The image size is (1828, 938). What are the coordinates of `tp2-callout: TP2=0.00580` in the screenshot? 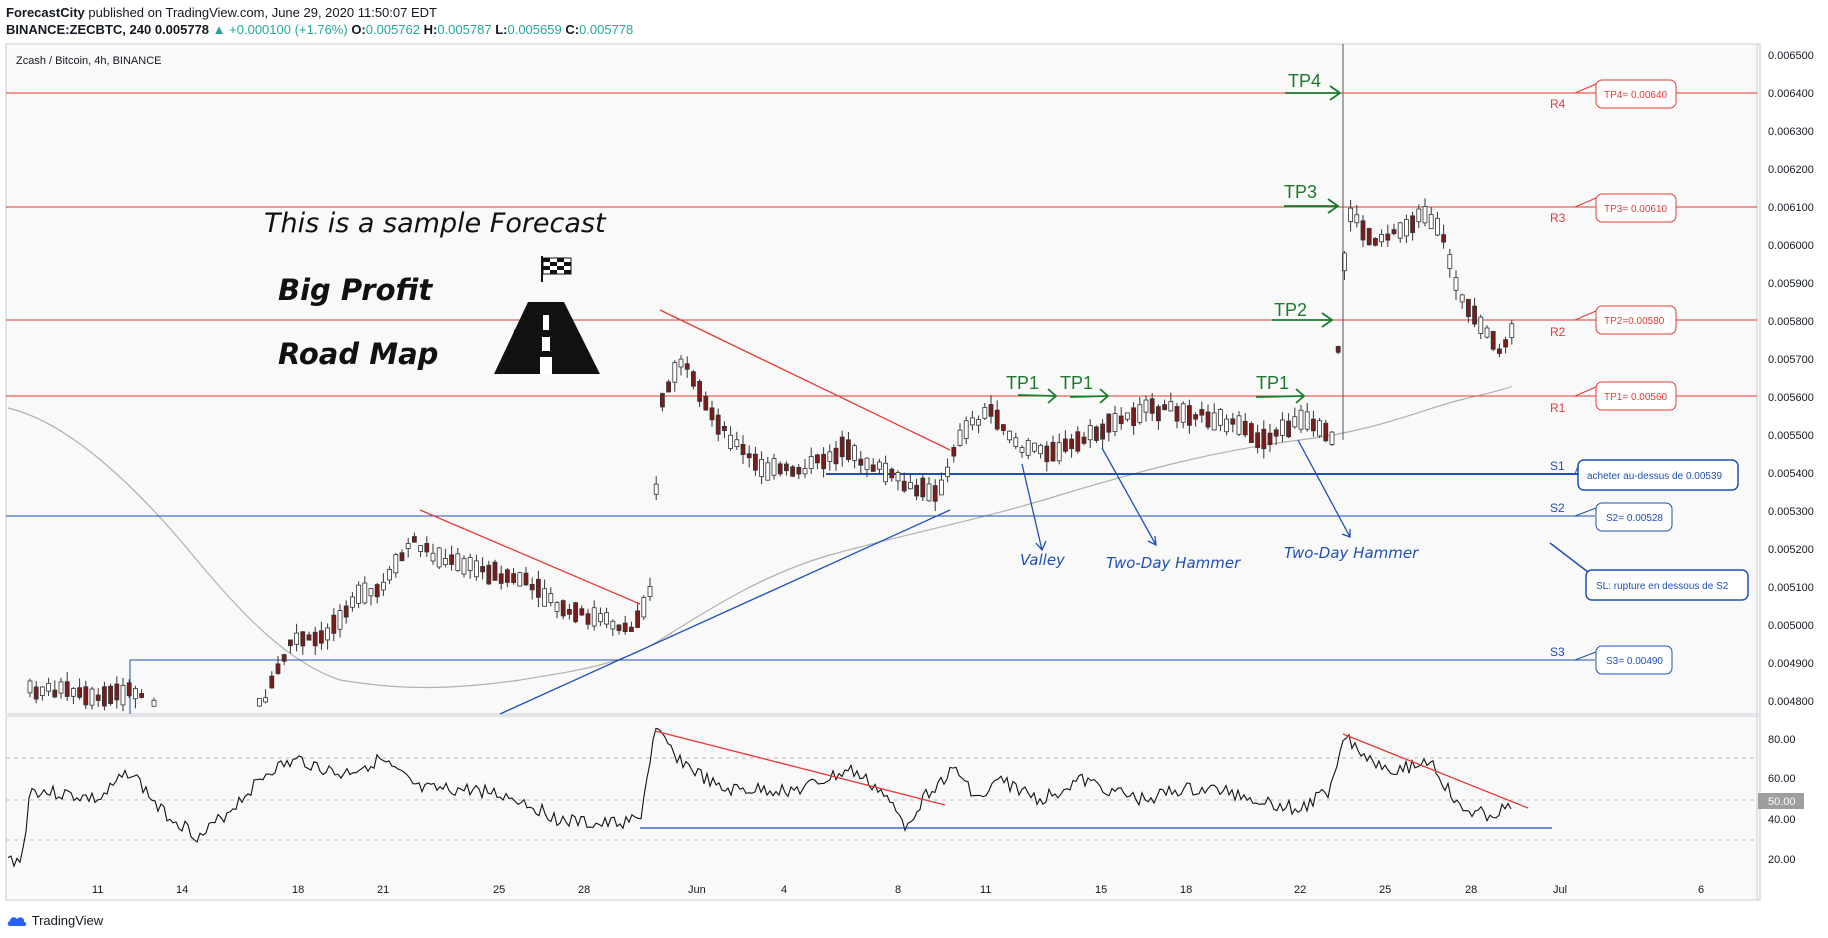 It's located at (1625, 320).